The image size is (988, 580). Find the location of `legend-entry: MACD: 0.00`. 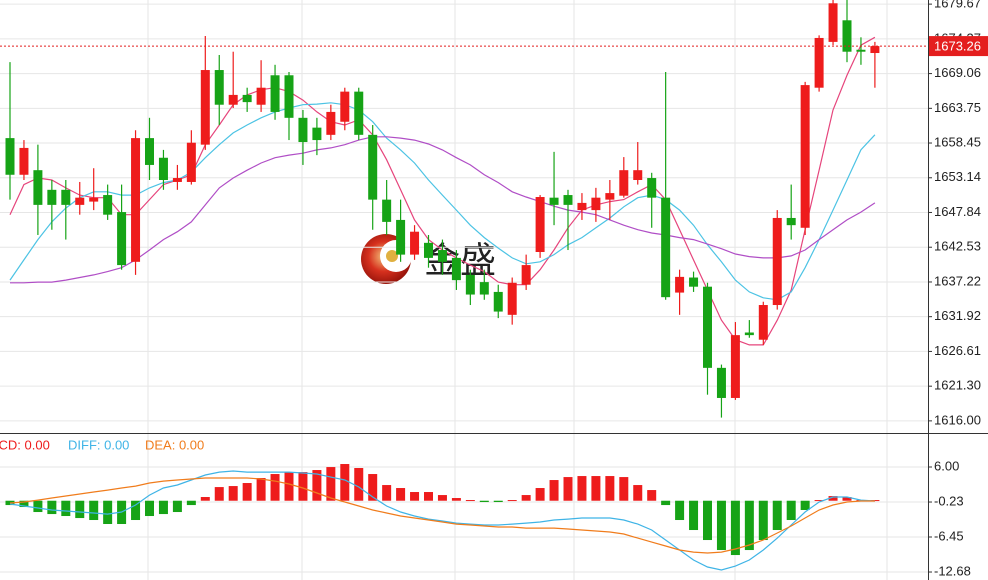

legend-entry: MACD: 0.00 is located at coordinates (25, 444).